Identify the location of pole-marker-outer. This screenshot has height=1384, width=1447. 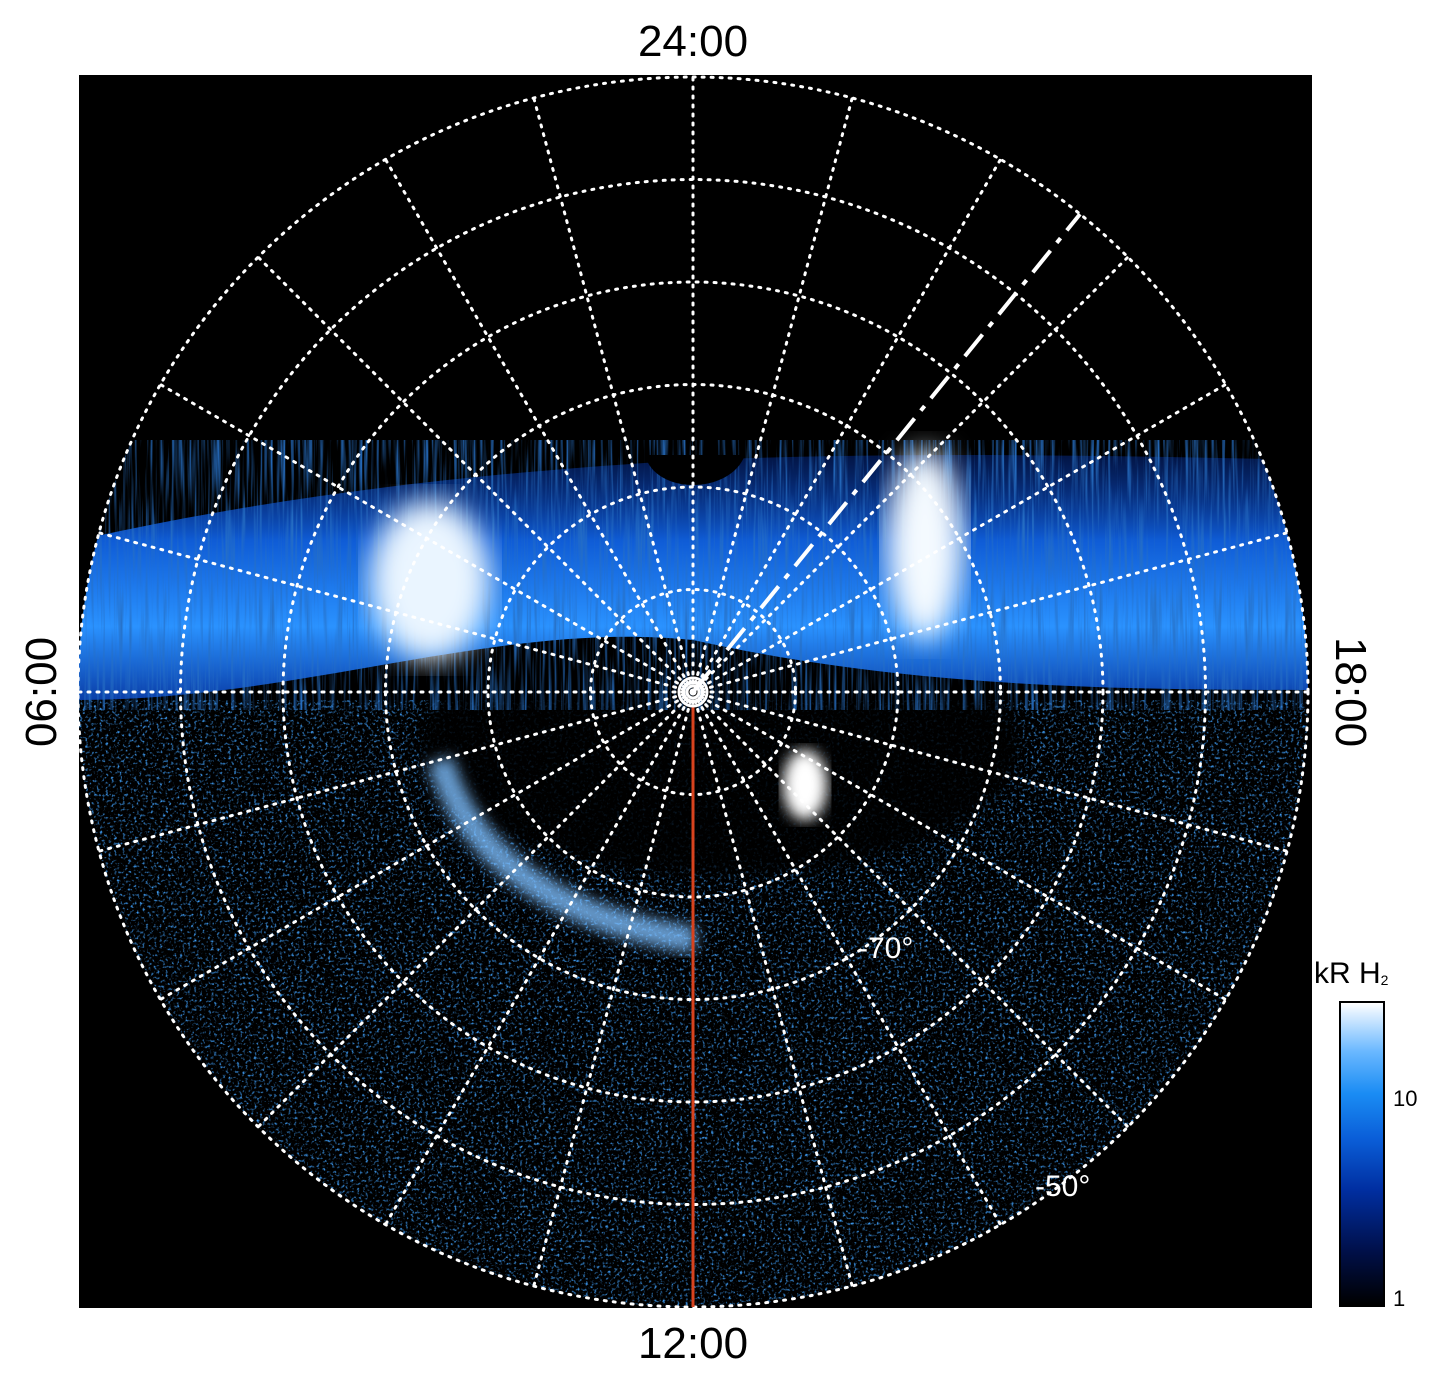
(693, 692).